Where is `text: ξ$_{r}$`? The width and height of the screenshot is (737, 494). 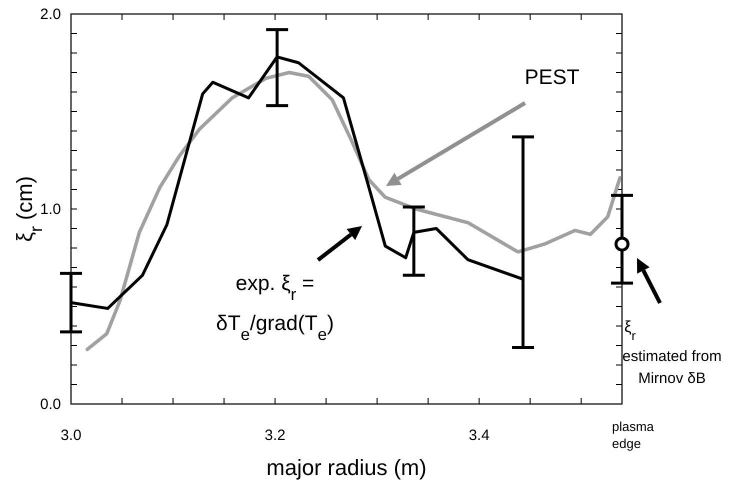
text: ξ$_{r}$ is located at coordinates (630, 330).